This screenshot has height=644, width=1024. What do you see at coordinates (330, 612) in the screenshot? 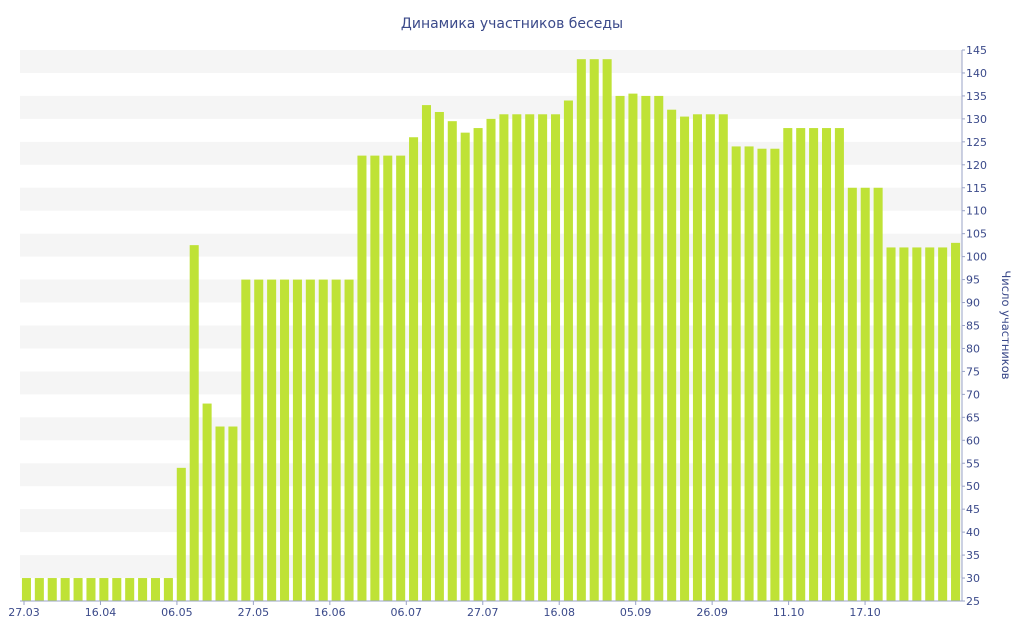
I see `x-tick-label: 16.06` at bounding box center [330, 612].